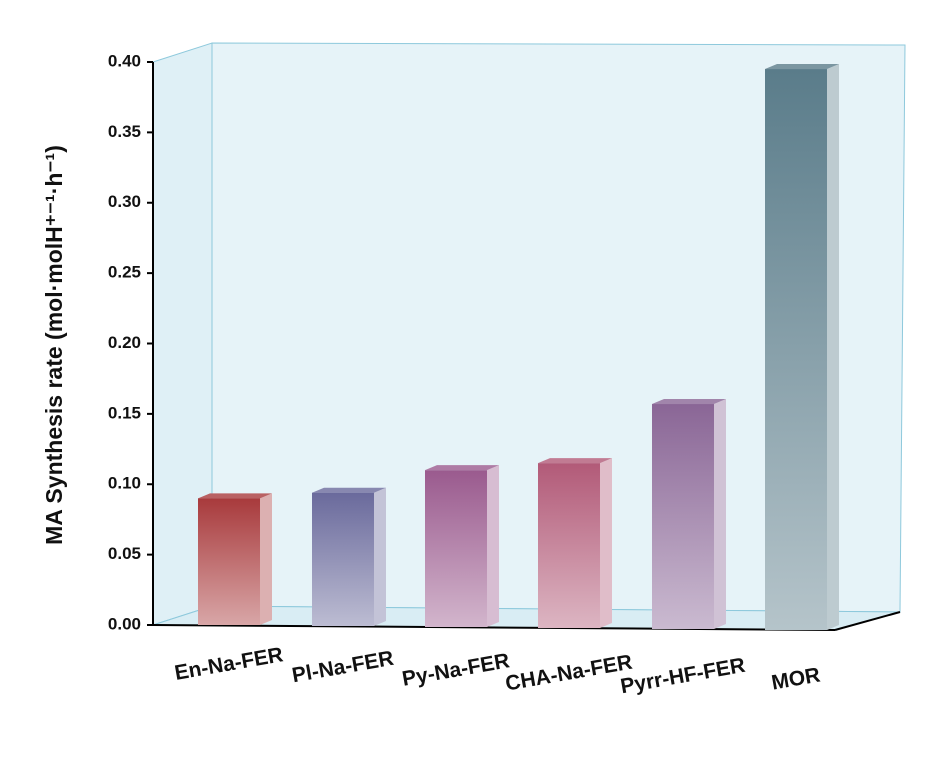  I want to click on x-axis, so click(494, 627).